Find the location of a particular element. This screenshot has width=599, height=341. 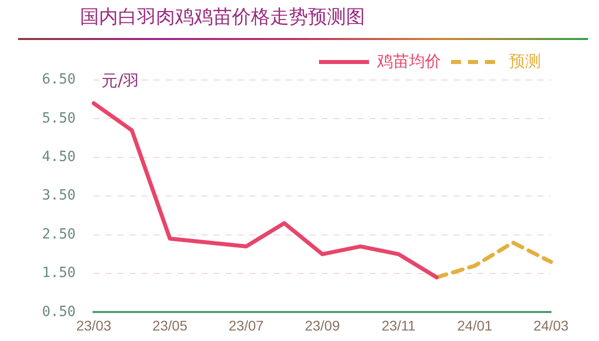

x-tick-label: 23/11 is located at coordinates (399, 325).